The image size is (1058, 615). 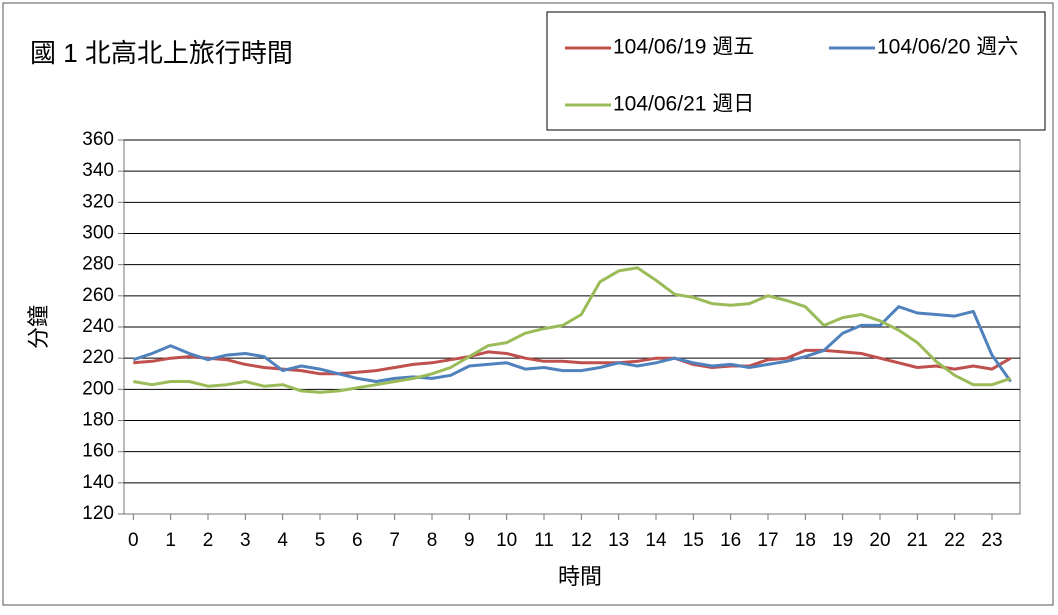 I want to click on x-tick-label: 4, so click(x=282, y=540).